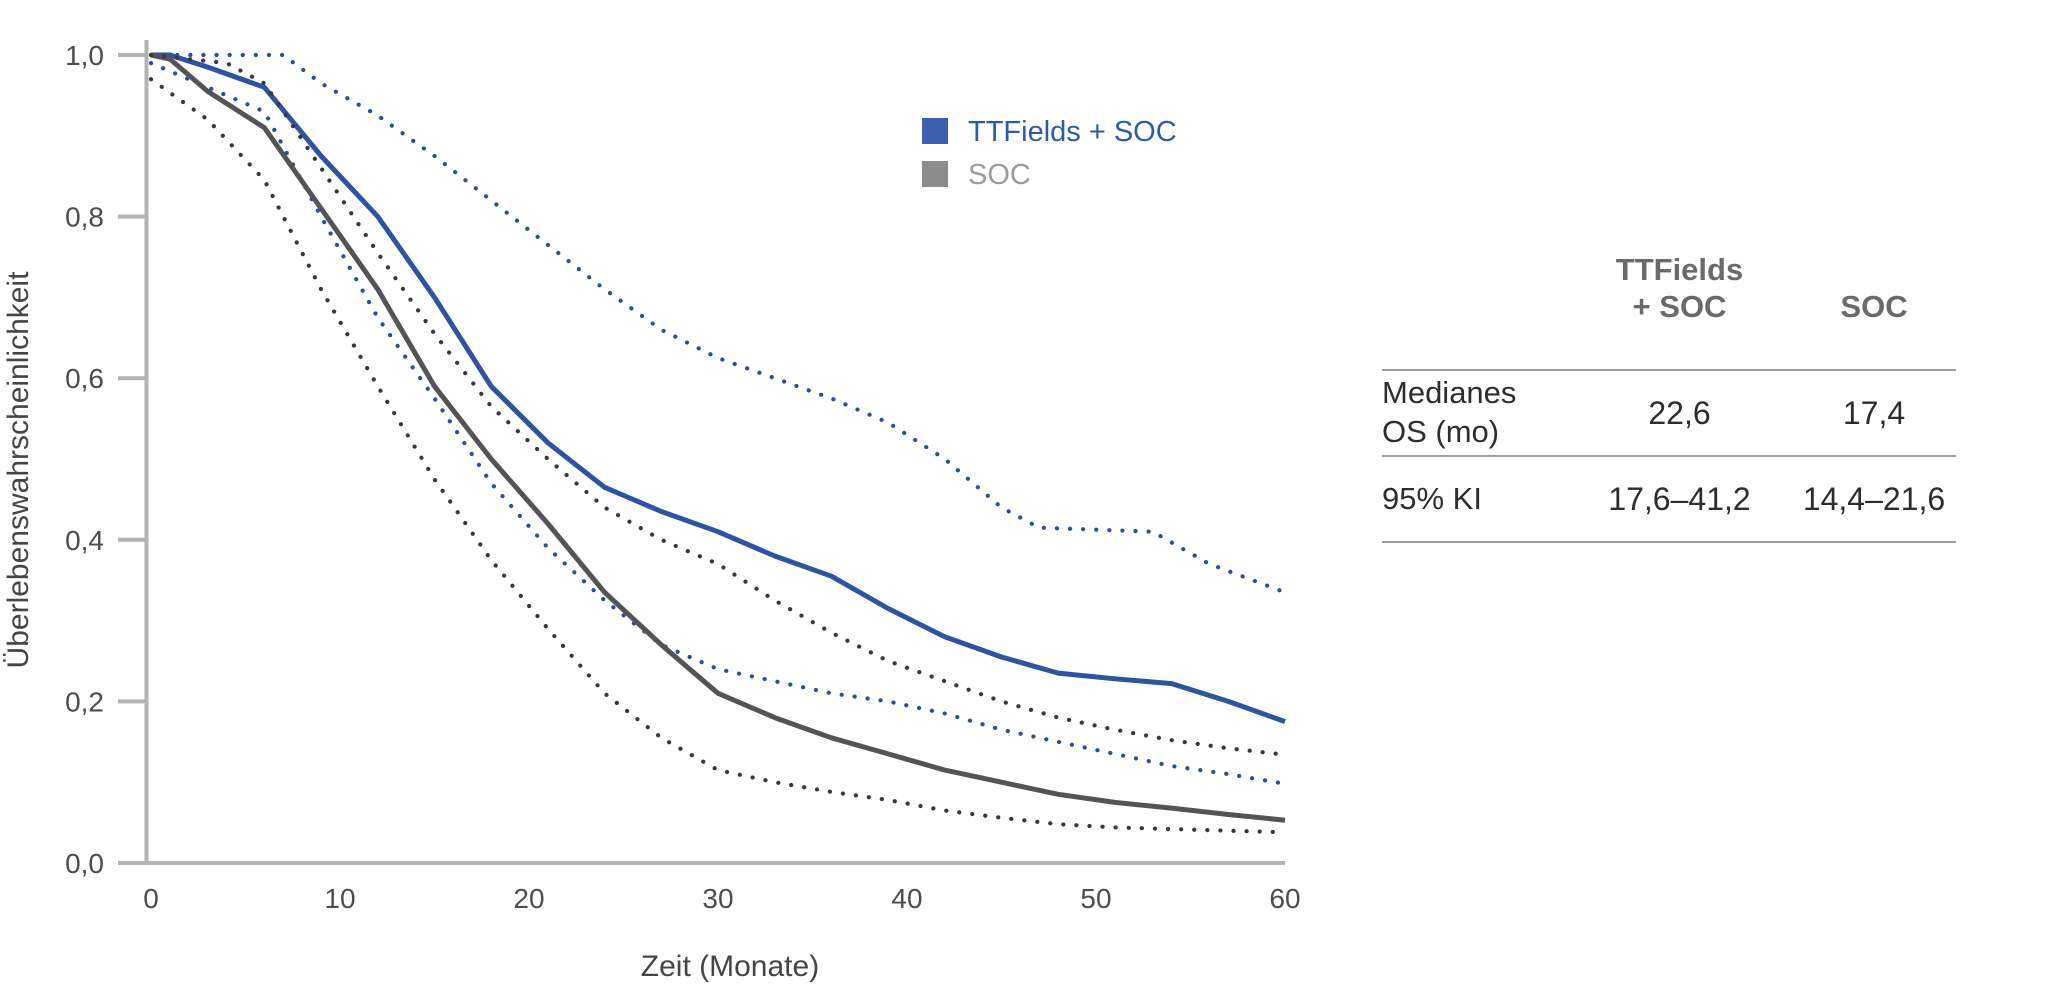 The image size is (2048, 994). I want to click on legend-label-ttfields-soc: TTFields + SOC, so click(1072, 132).